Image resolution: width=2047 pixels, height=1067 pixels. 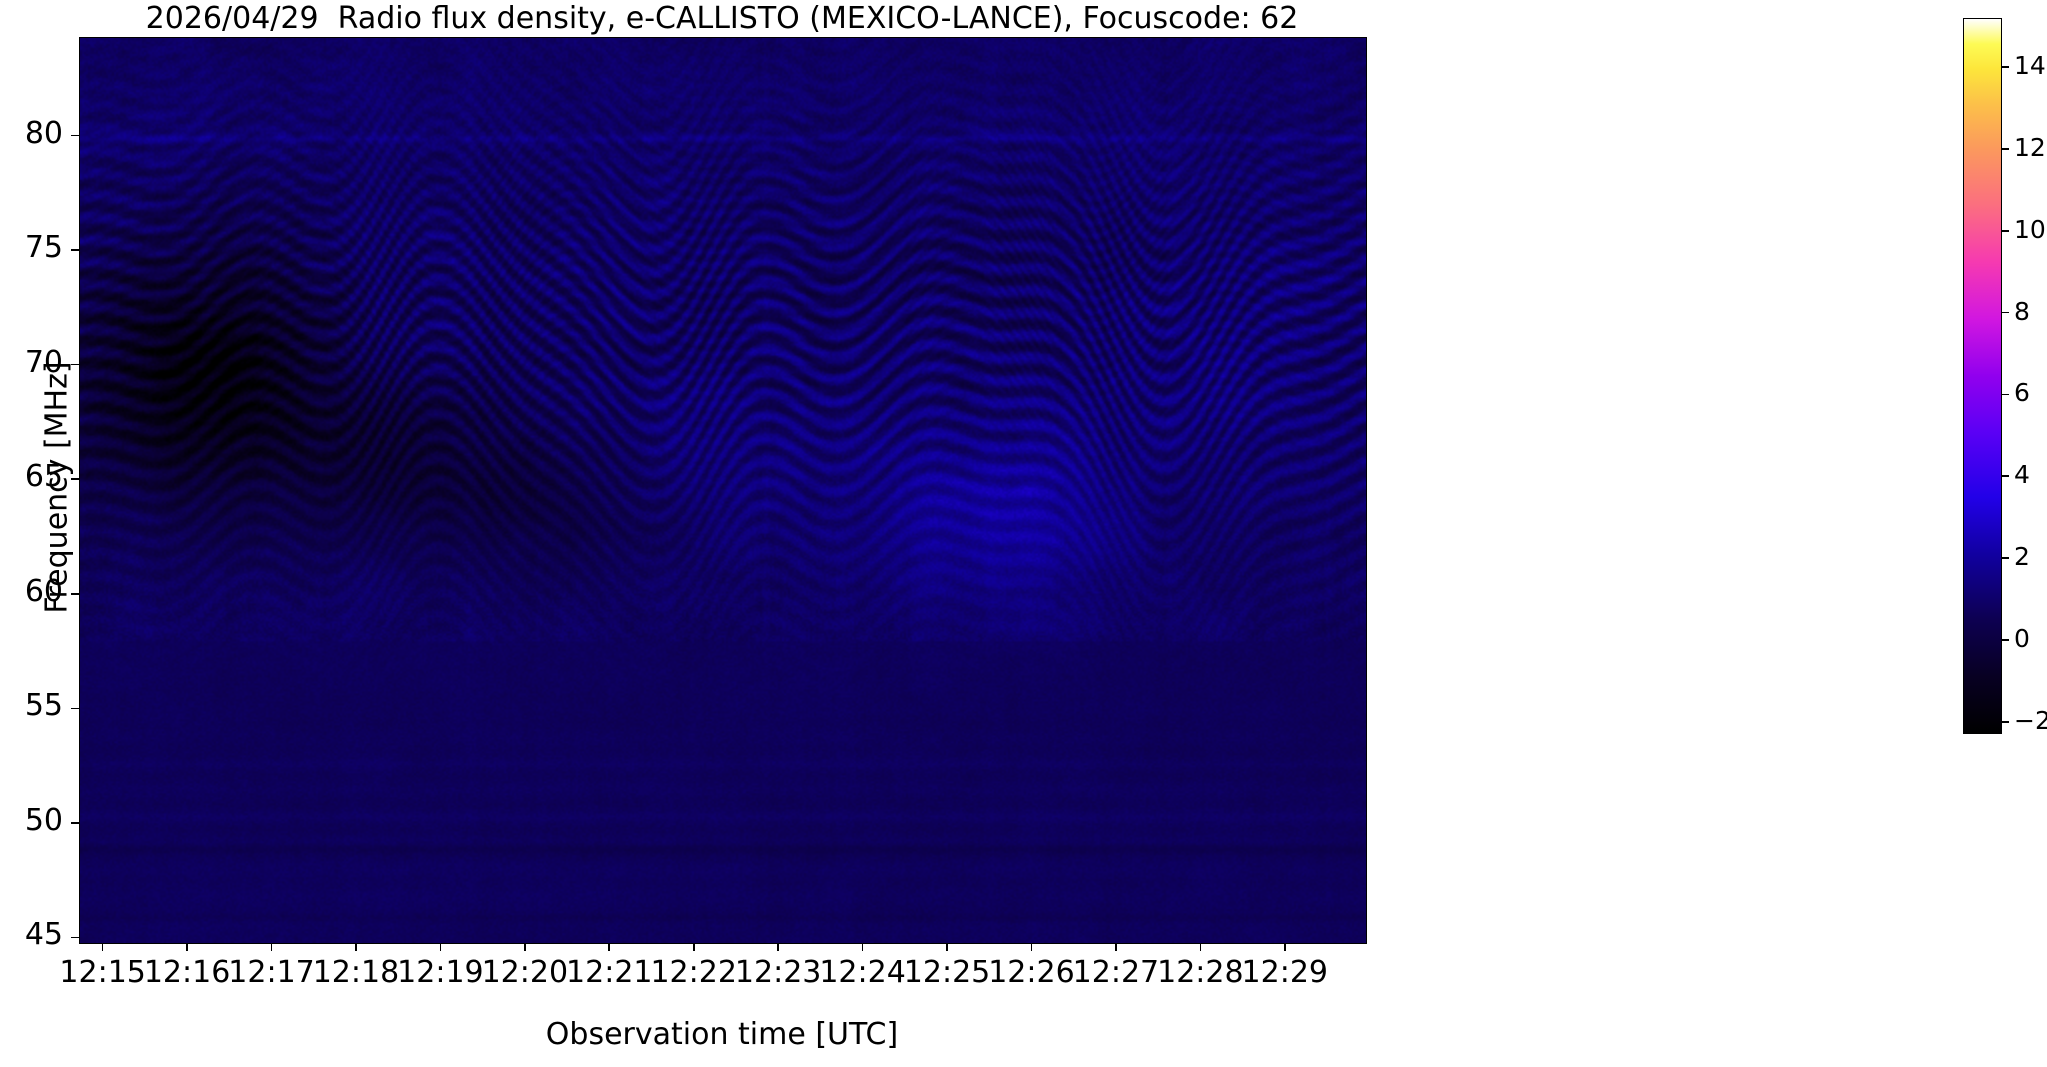 What do you see at coordinates (609, 972) in the screenshot?
I see `x-axis-tick-label: 12:21` at bounding box center [609, 972].